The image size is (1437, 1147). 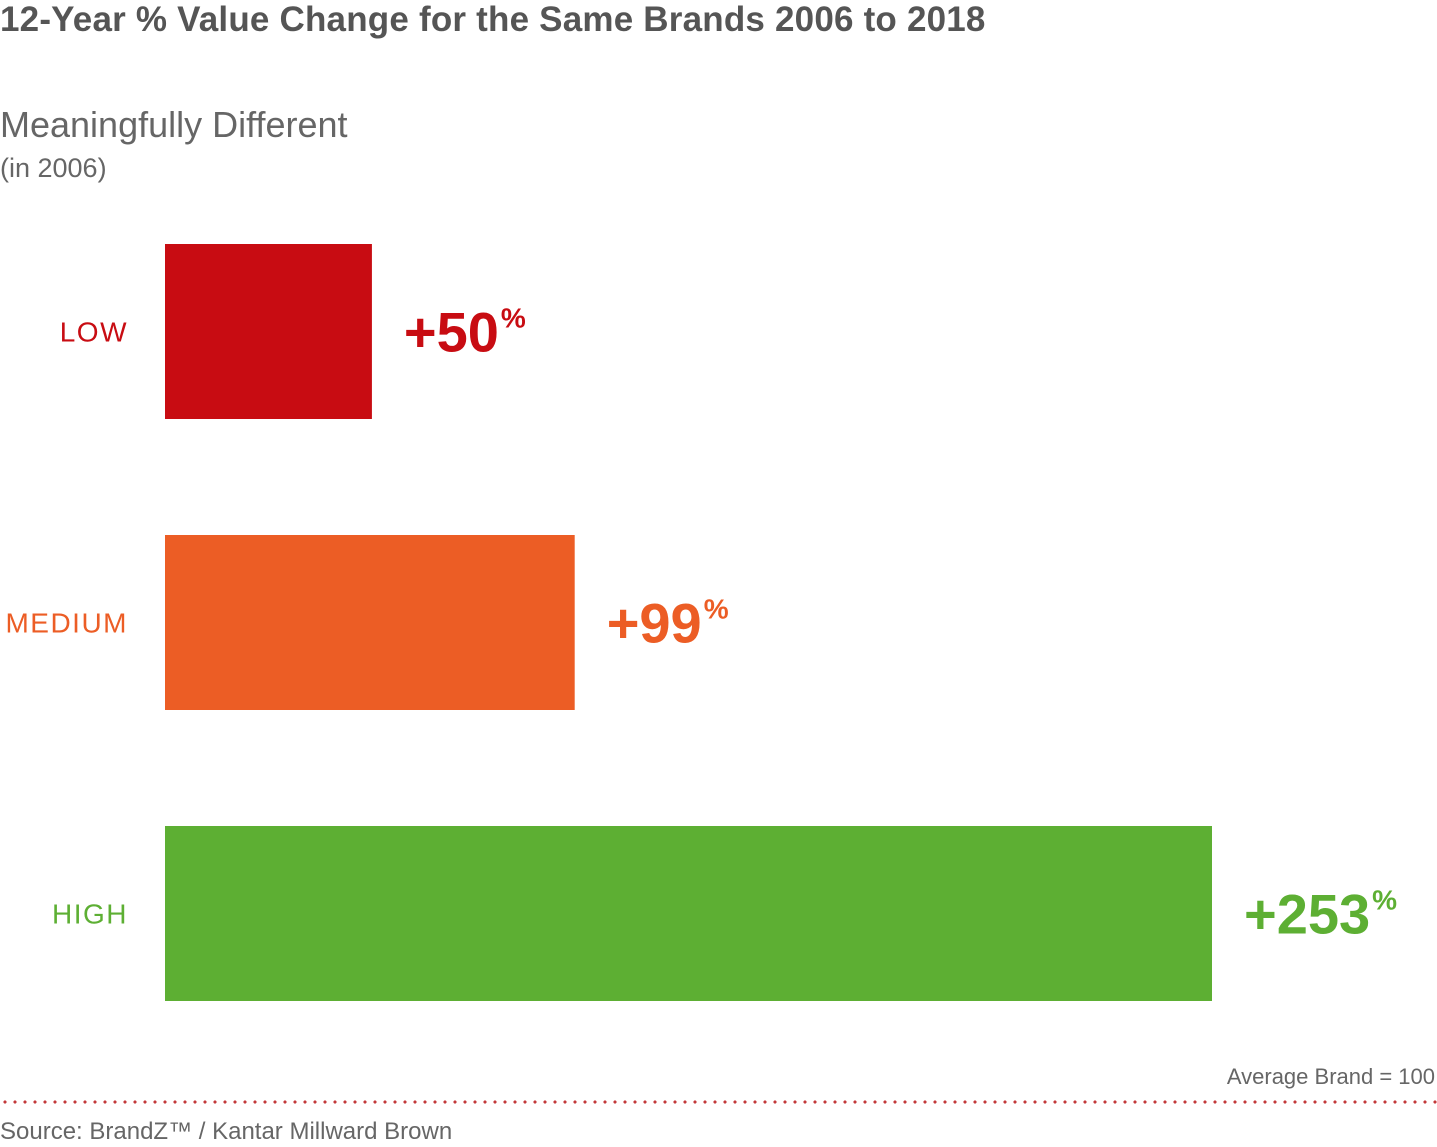 What do you see at coordinates (1320, 914) in the screenshot?
I see `value-label-high: +253%` at bounding box center [1320, 914].